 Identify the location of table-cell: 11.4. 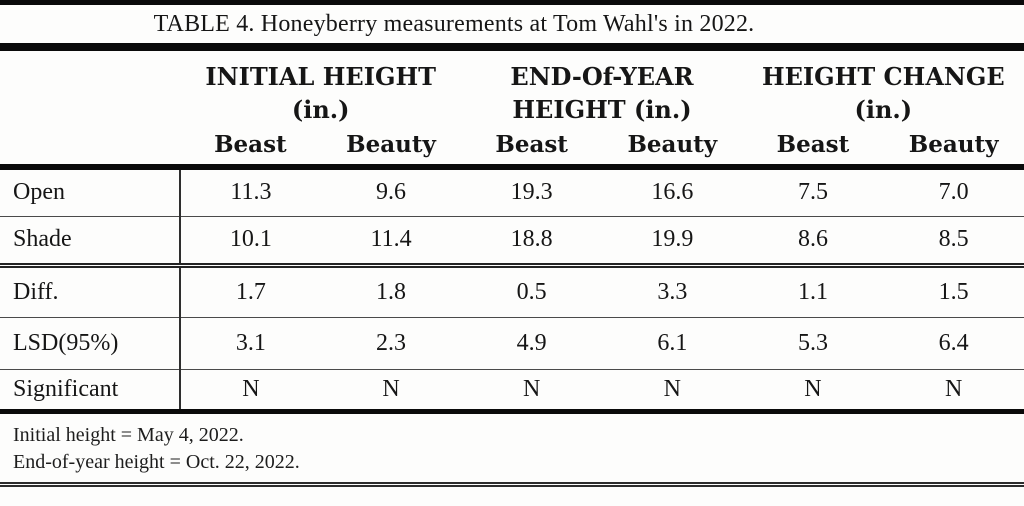
(391, 239).